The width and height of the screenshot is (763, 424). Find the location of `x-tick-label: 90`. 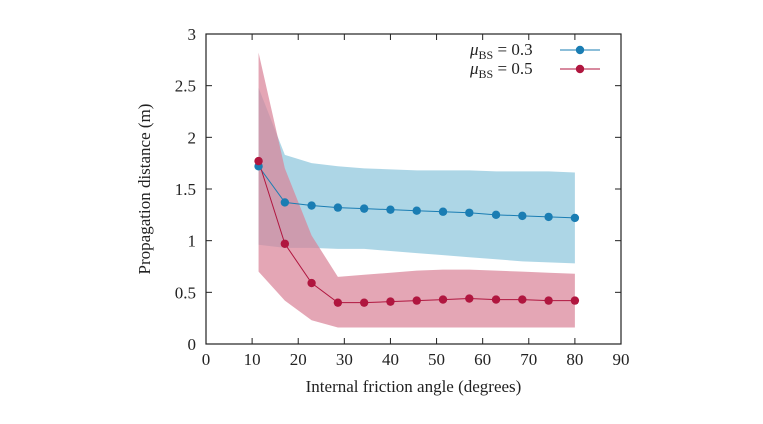

x-tick-label: 90 is located at coordinates (621, 359).